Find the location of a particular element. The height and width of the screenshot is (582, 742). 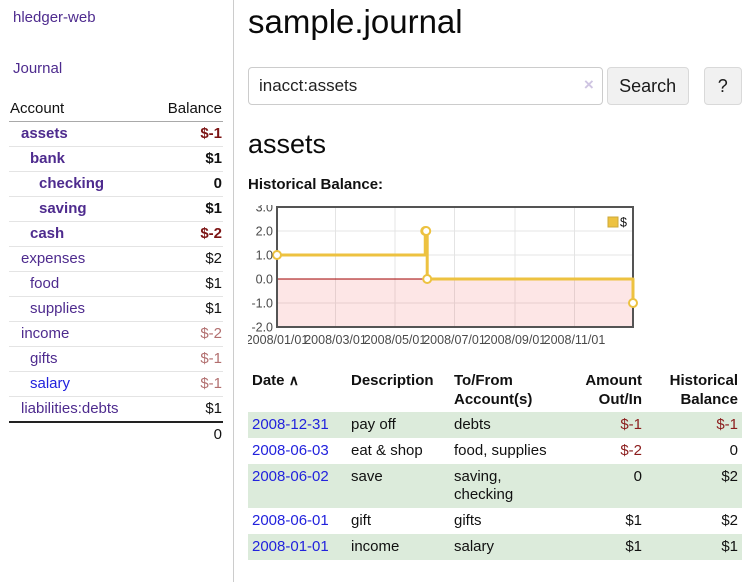

svg-text: 3.0 is located at coordinates (264, 210).